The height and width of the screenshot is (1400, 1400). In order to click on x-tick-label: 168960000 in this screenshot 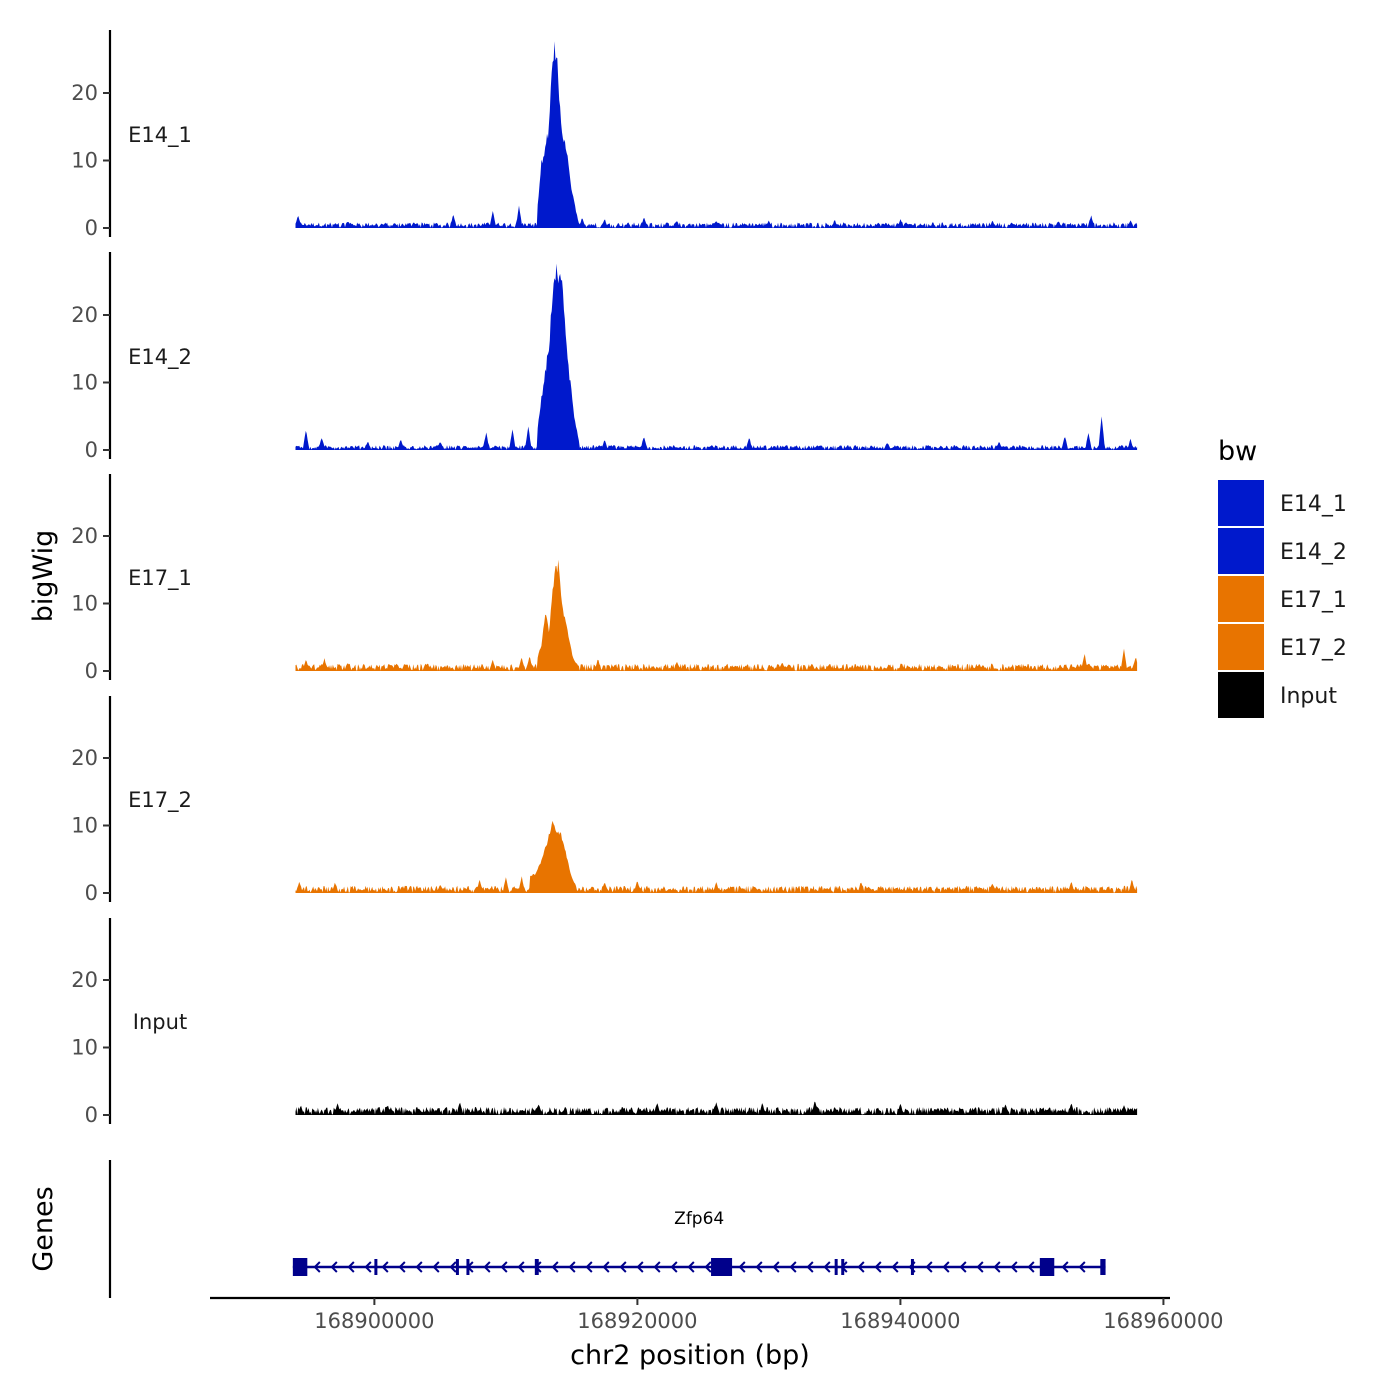, I will do `click(1163, 1321)`.